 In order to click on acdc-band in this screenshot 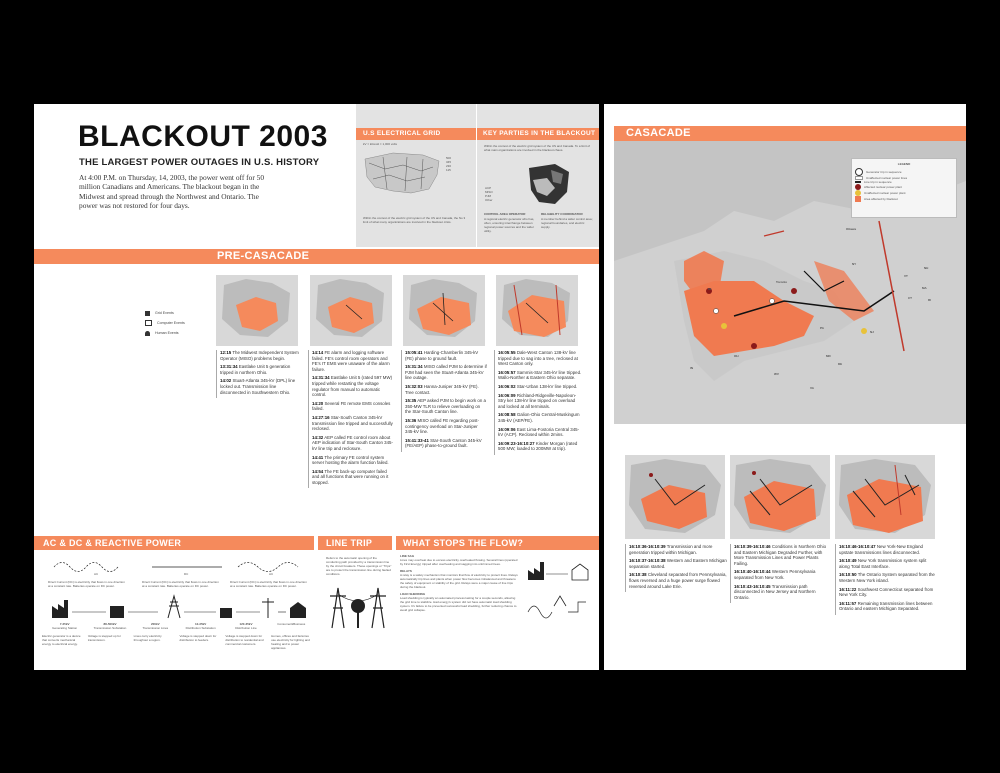, I will do `click(174, 543)`.